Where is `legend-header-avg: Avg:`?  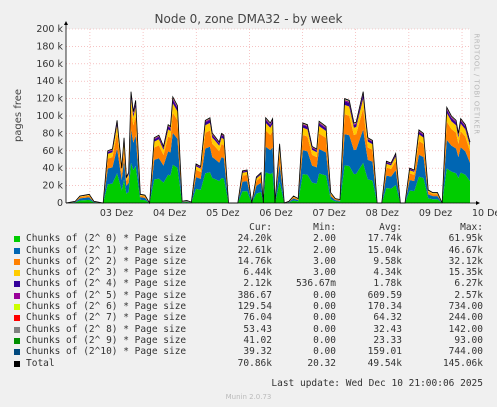 legend-header-avg: Avg: is located at coordinates (390, 227).